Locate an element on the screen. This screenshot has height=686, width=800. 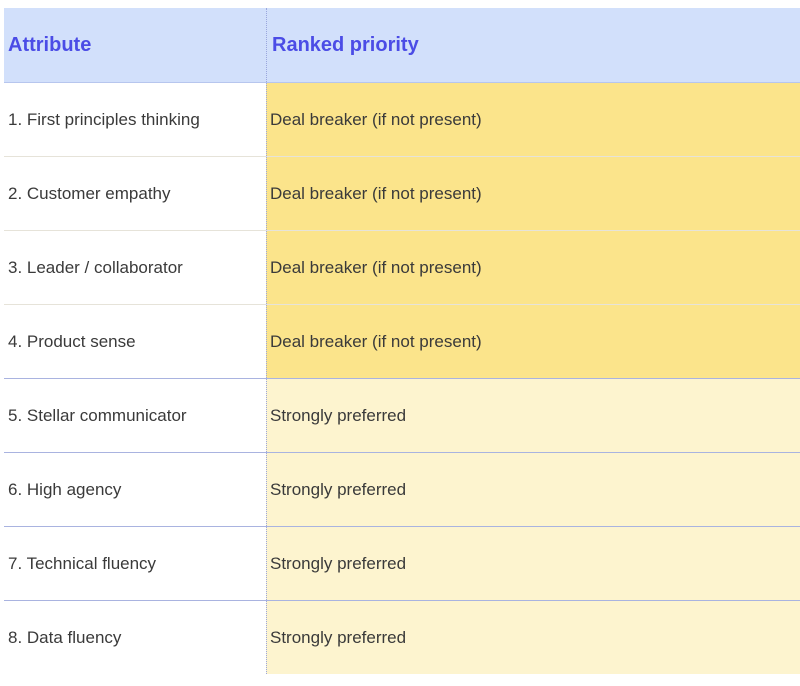
attribute-cell: 5. Stellar communicator is located at coordinates (135, 415).